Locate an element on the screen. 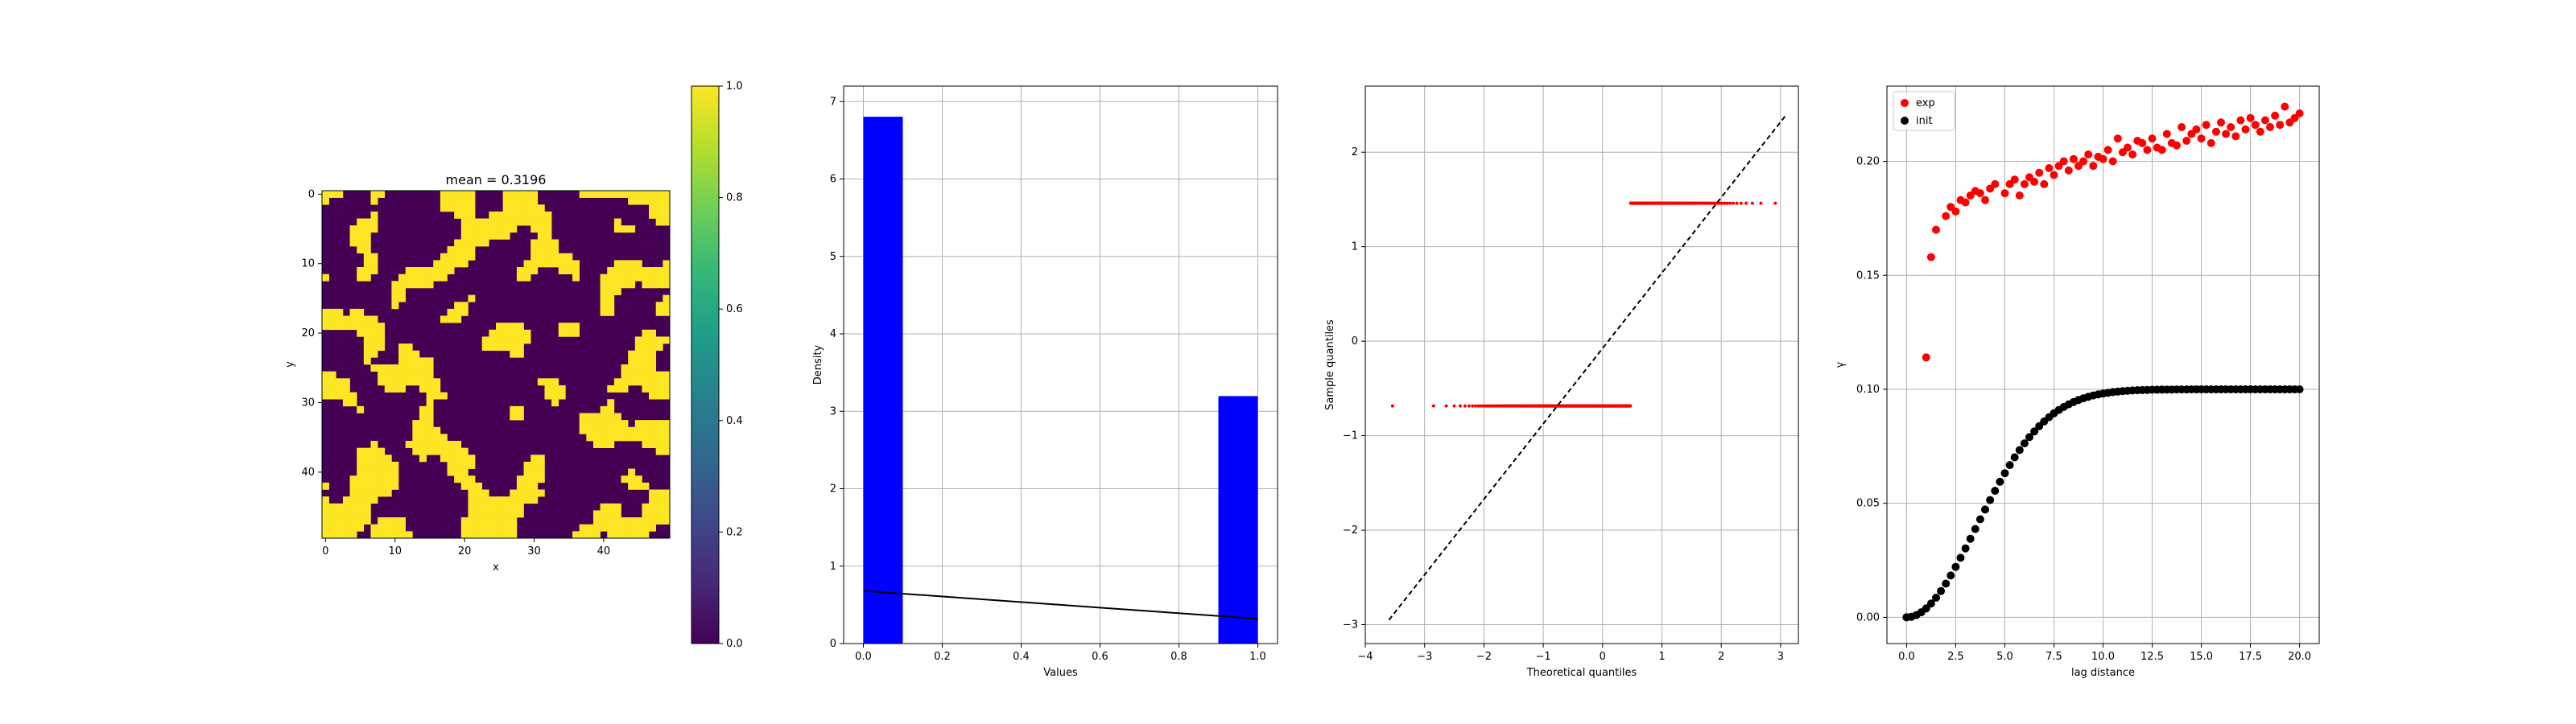 The height and width of the screenshot is (724, 2576). x-tick-label: −1 is located at coordinates (1543, 657).